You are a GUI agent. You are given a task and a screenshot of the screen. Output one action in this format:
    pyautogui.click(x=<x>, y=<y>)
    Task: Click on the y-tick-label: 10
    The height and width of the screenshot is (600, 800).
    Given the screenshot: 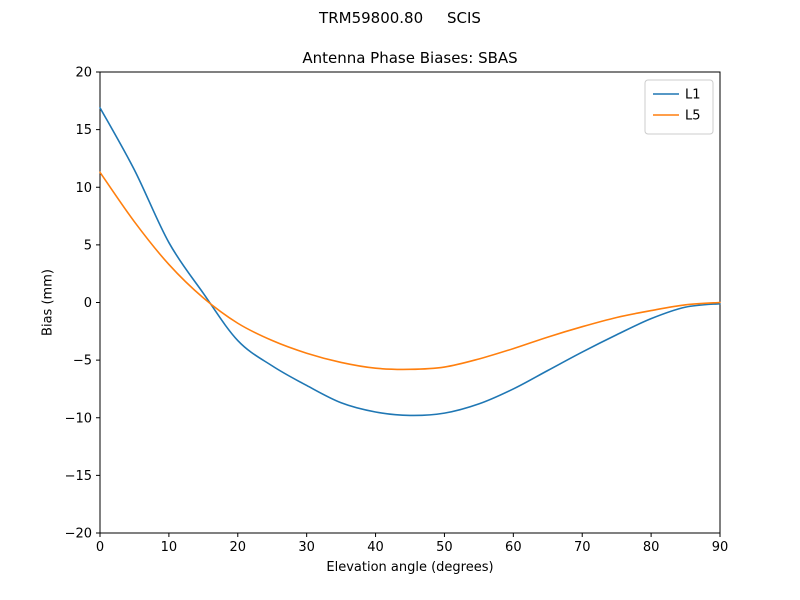 What is the action you would take?
    pyautogui.click(x=83, y=188)
    